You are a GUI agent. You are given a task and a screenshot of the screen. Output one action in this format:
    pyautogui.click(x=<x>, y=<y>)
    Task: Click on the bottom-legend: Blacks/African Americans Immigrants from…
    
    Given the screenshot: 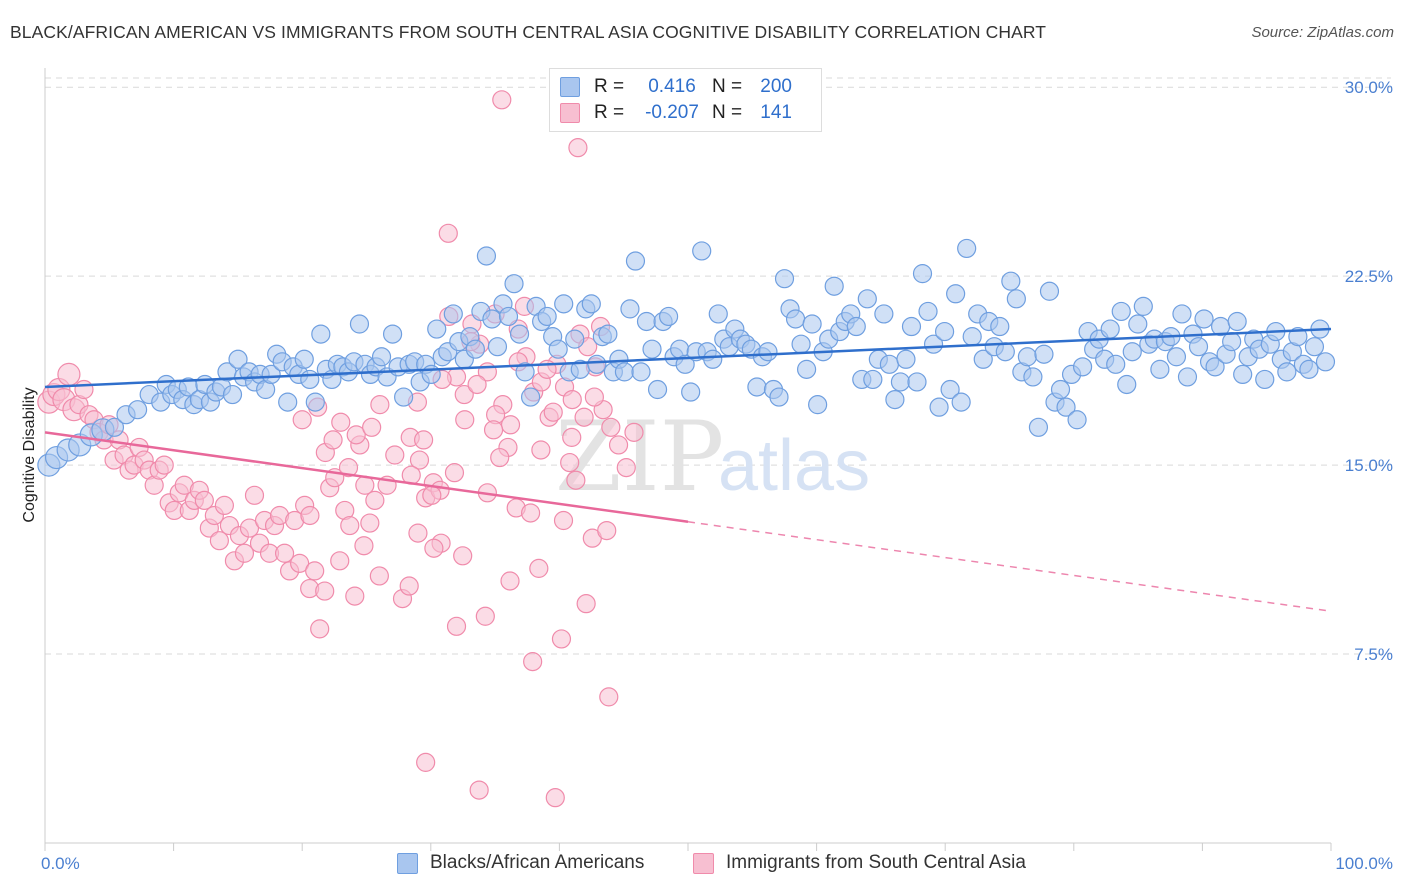 What is the action you would take?
    pyautogui.click(x=703, y=864)
    